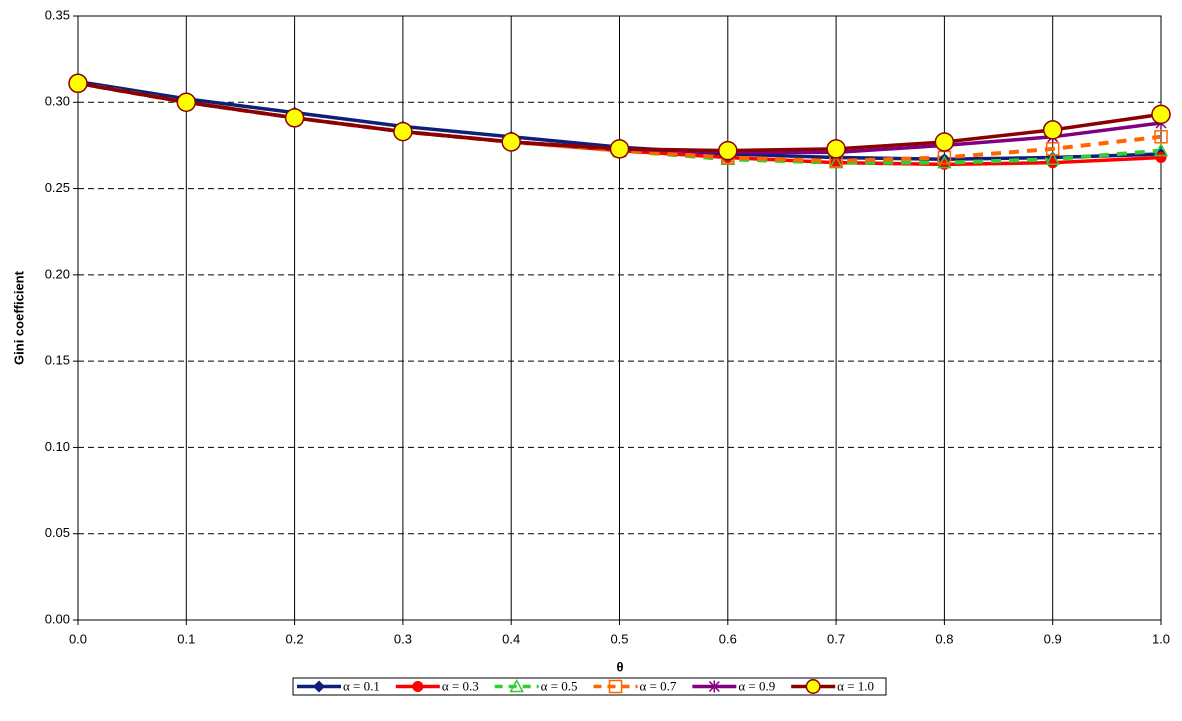  I want to click on x-axis-label: θ, so click(619, 666).